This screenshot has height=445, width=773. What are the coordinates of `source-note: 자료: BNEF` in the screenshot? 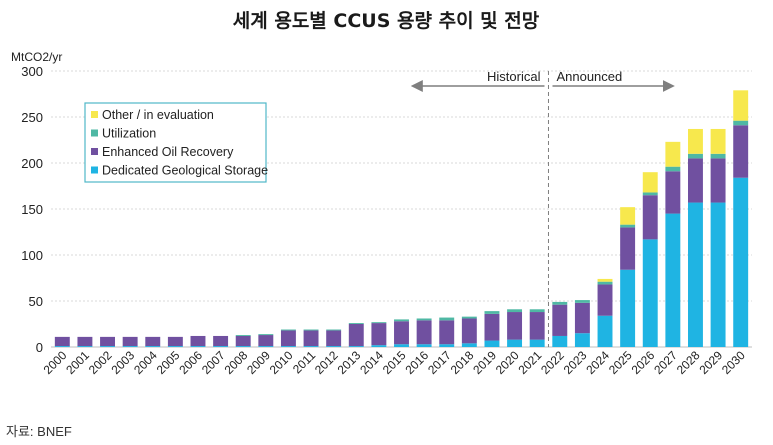 It's located at (39, 431).